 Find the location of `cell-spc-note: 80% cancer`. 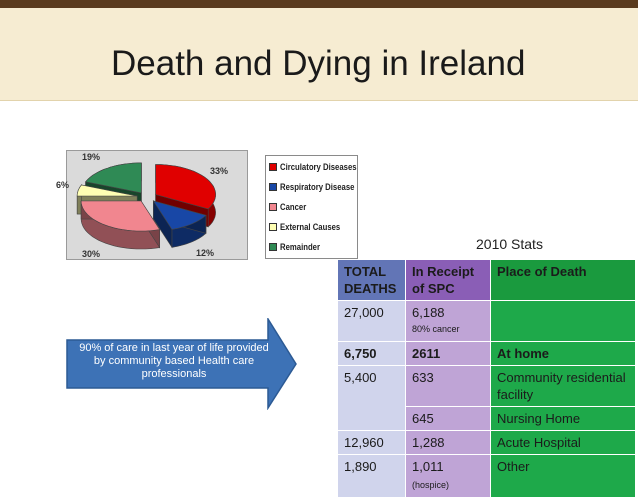

cell-spc-note: 80% cancer is located at coordinates (436, 329).